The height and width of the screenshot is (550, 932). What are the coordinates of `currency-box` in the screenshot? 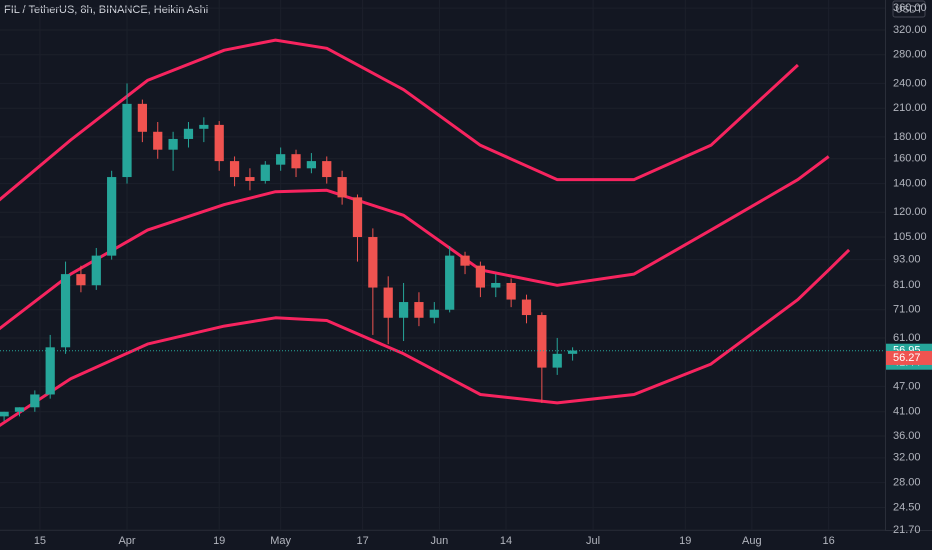 It's located at (909, 9).